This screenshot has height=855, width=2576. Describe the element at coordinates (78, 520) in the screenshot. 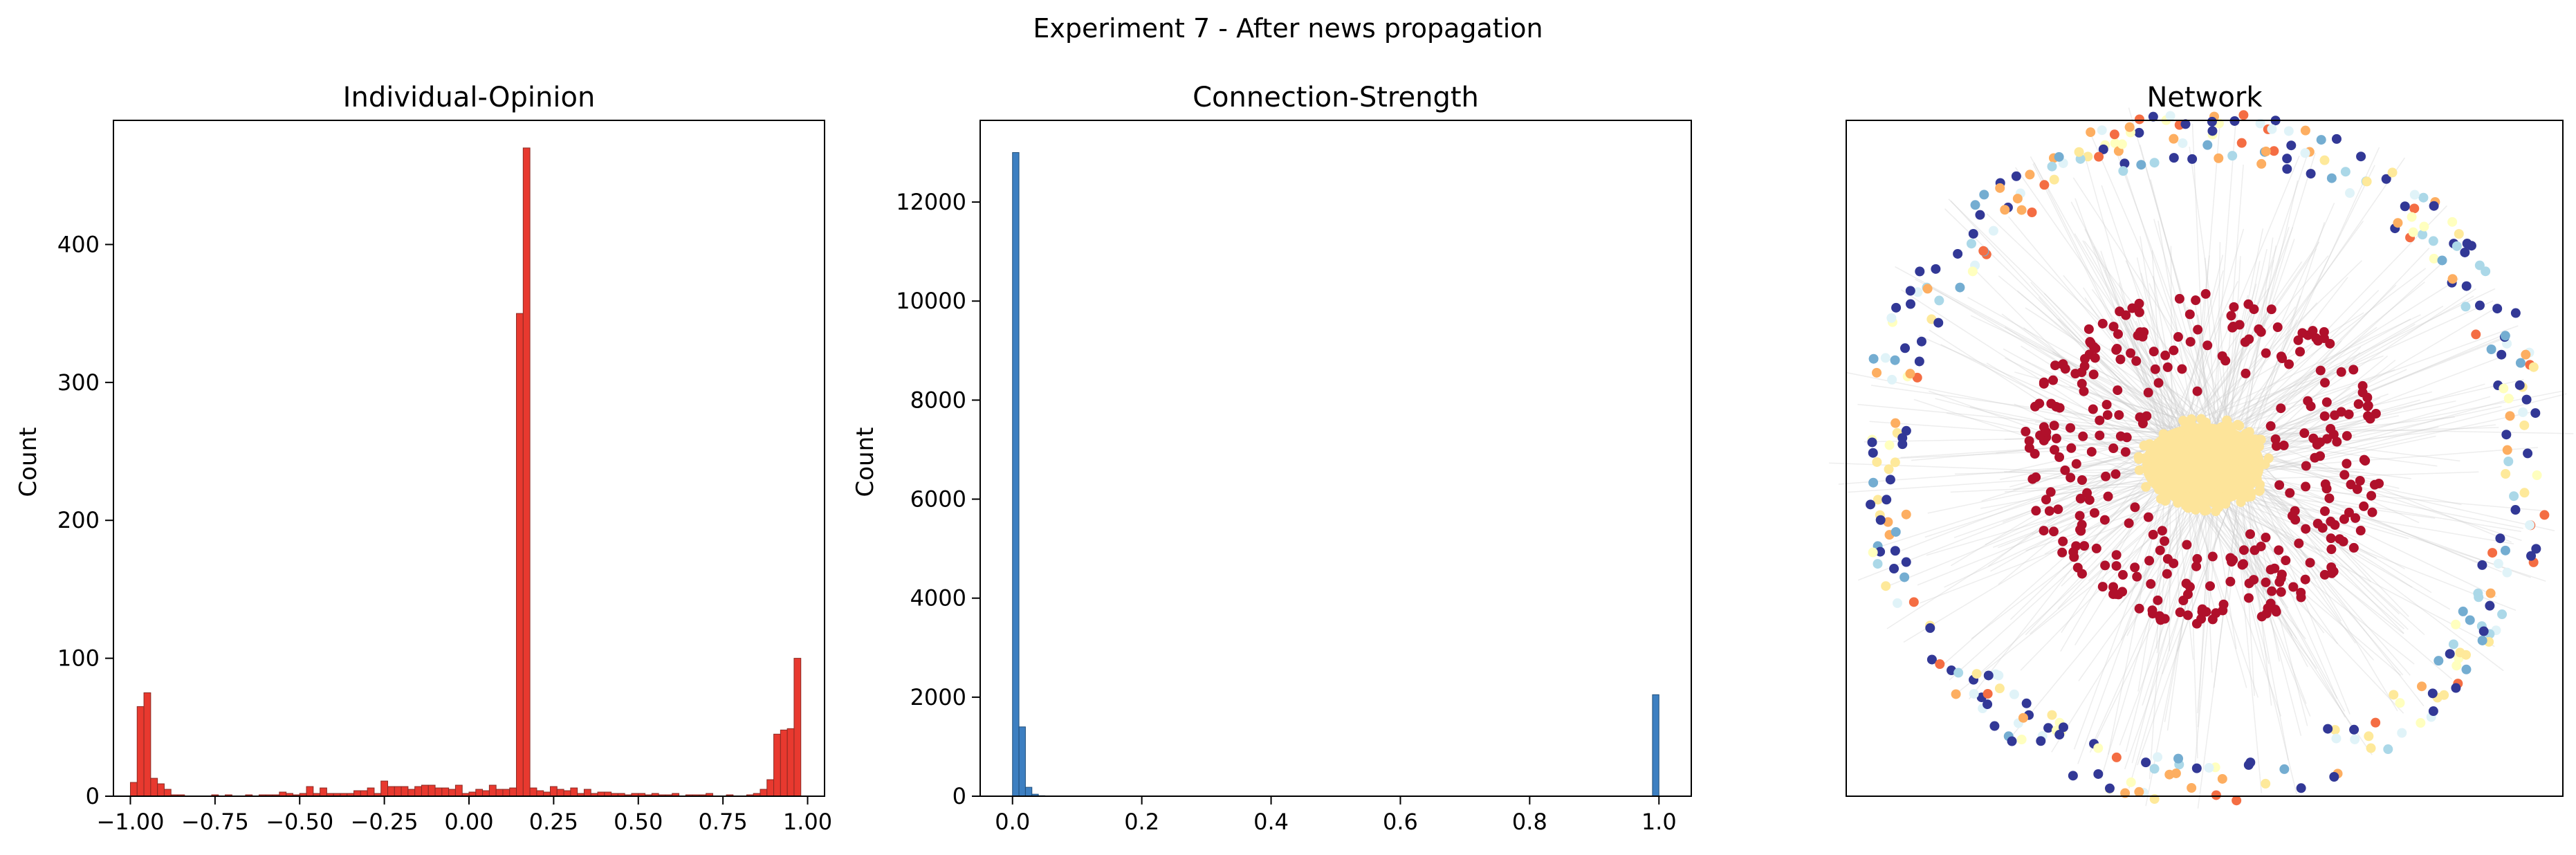

I see `y-tick-label: 200` at that location.